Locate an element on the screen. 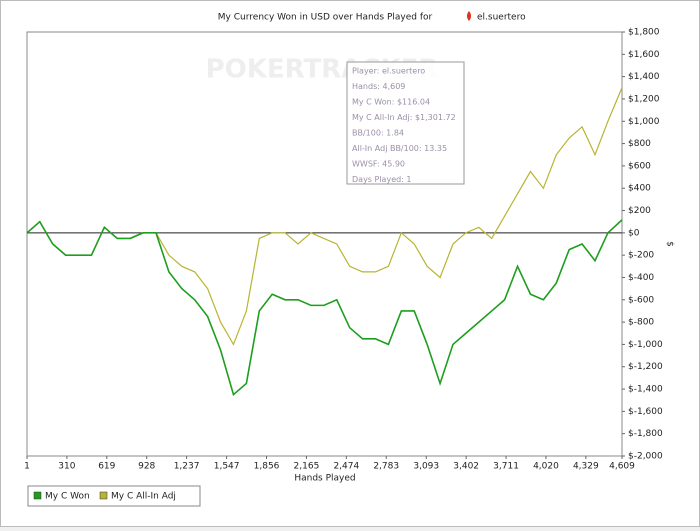 The image size is (700, 531). y-tick-label: $0 is located at coordinates (634, 233).